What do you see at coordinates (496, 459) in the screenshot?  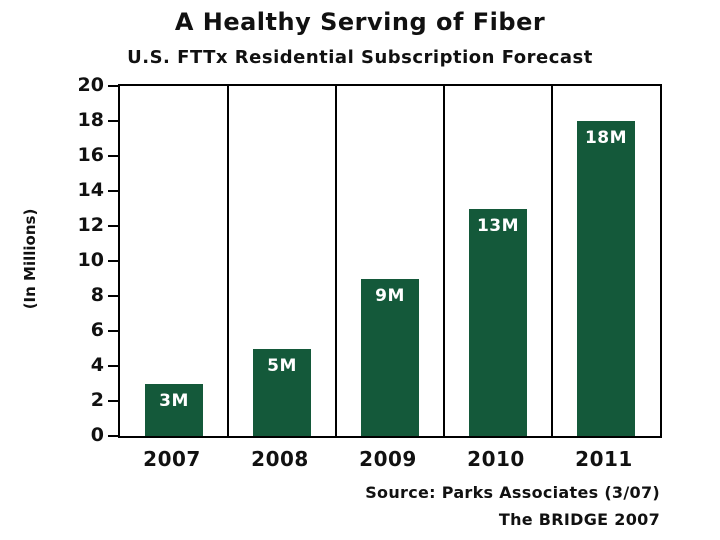 I see `x-axis-label: 2010` at bounding box center [496, 459].